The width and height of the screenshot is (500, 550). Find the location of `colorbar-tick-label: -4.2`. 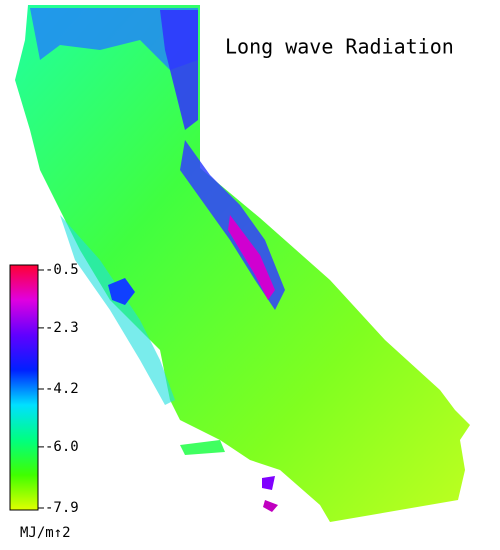

colorbar-tick-label: -4.2 is located at coordinates (62, 389).